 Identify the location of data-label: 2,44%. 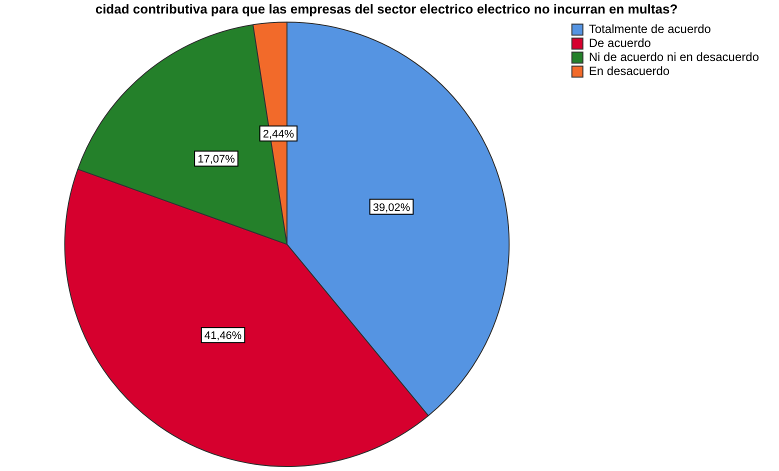
(278, 134).